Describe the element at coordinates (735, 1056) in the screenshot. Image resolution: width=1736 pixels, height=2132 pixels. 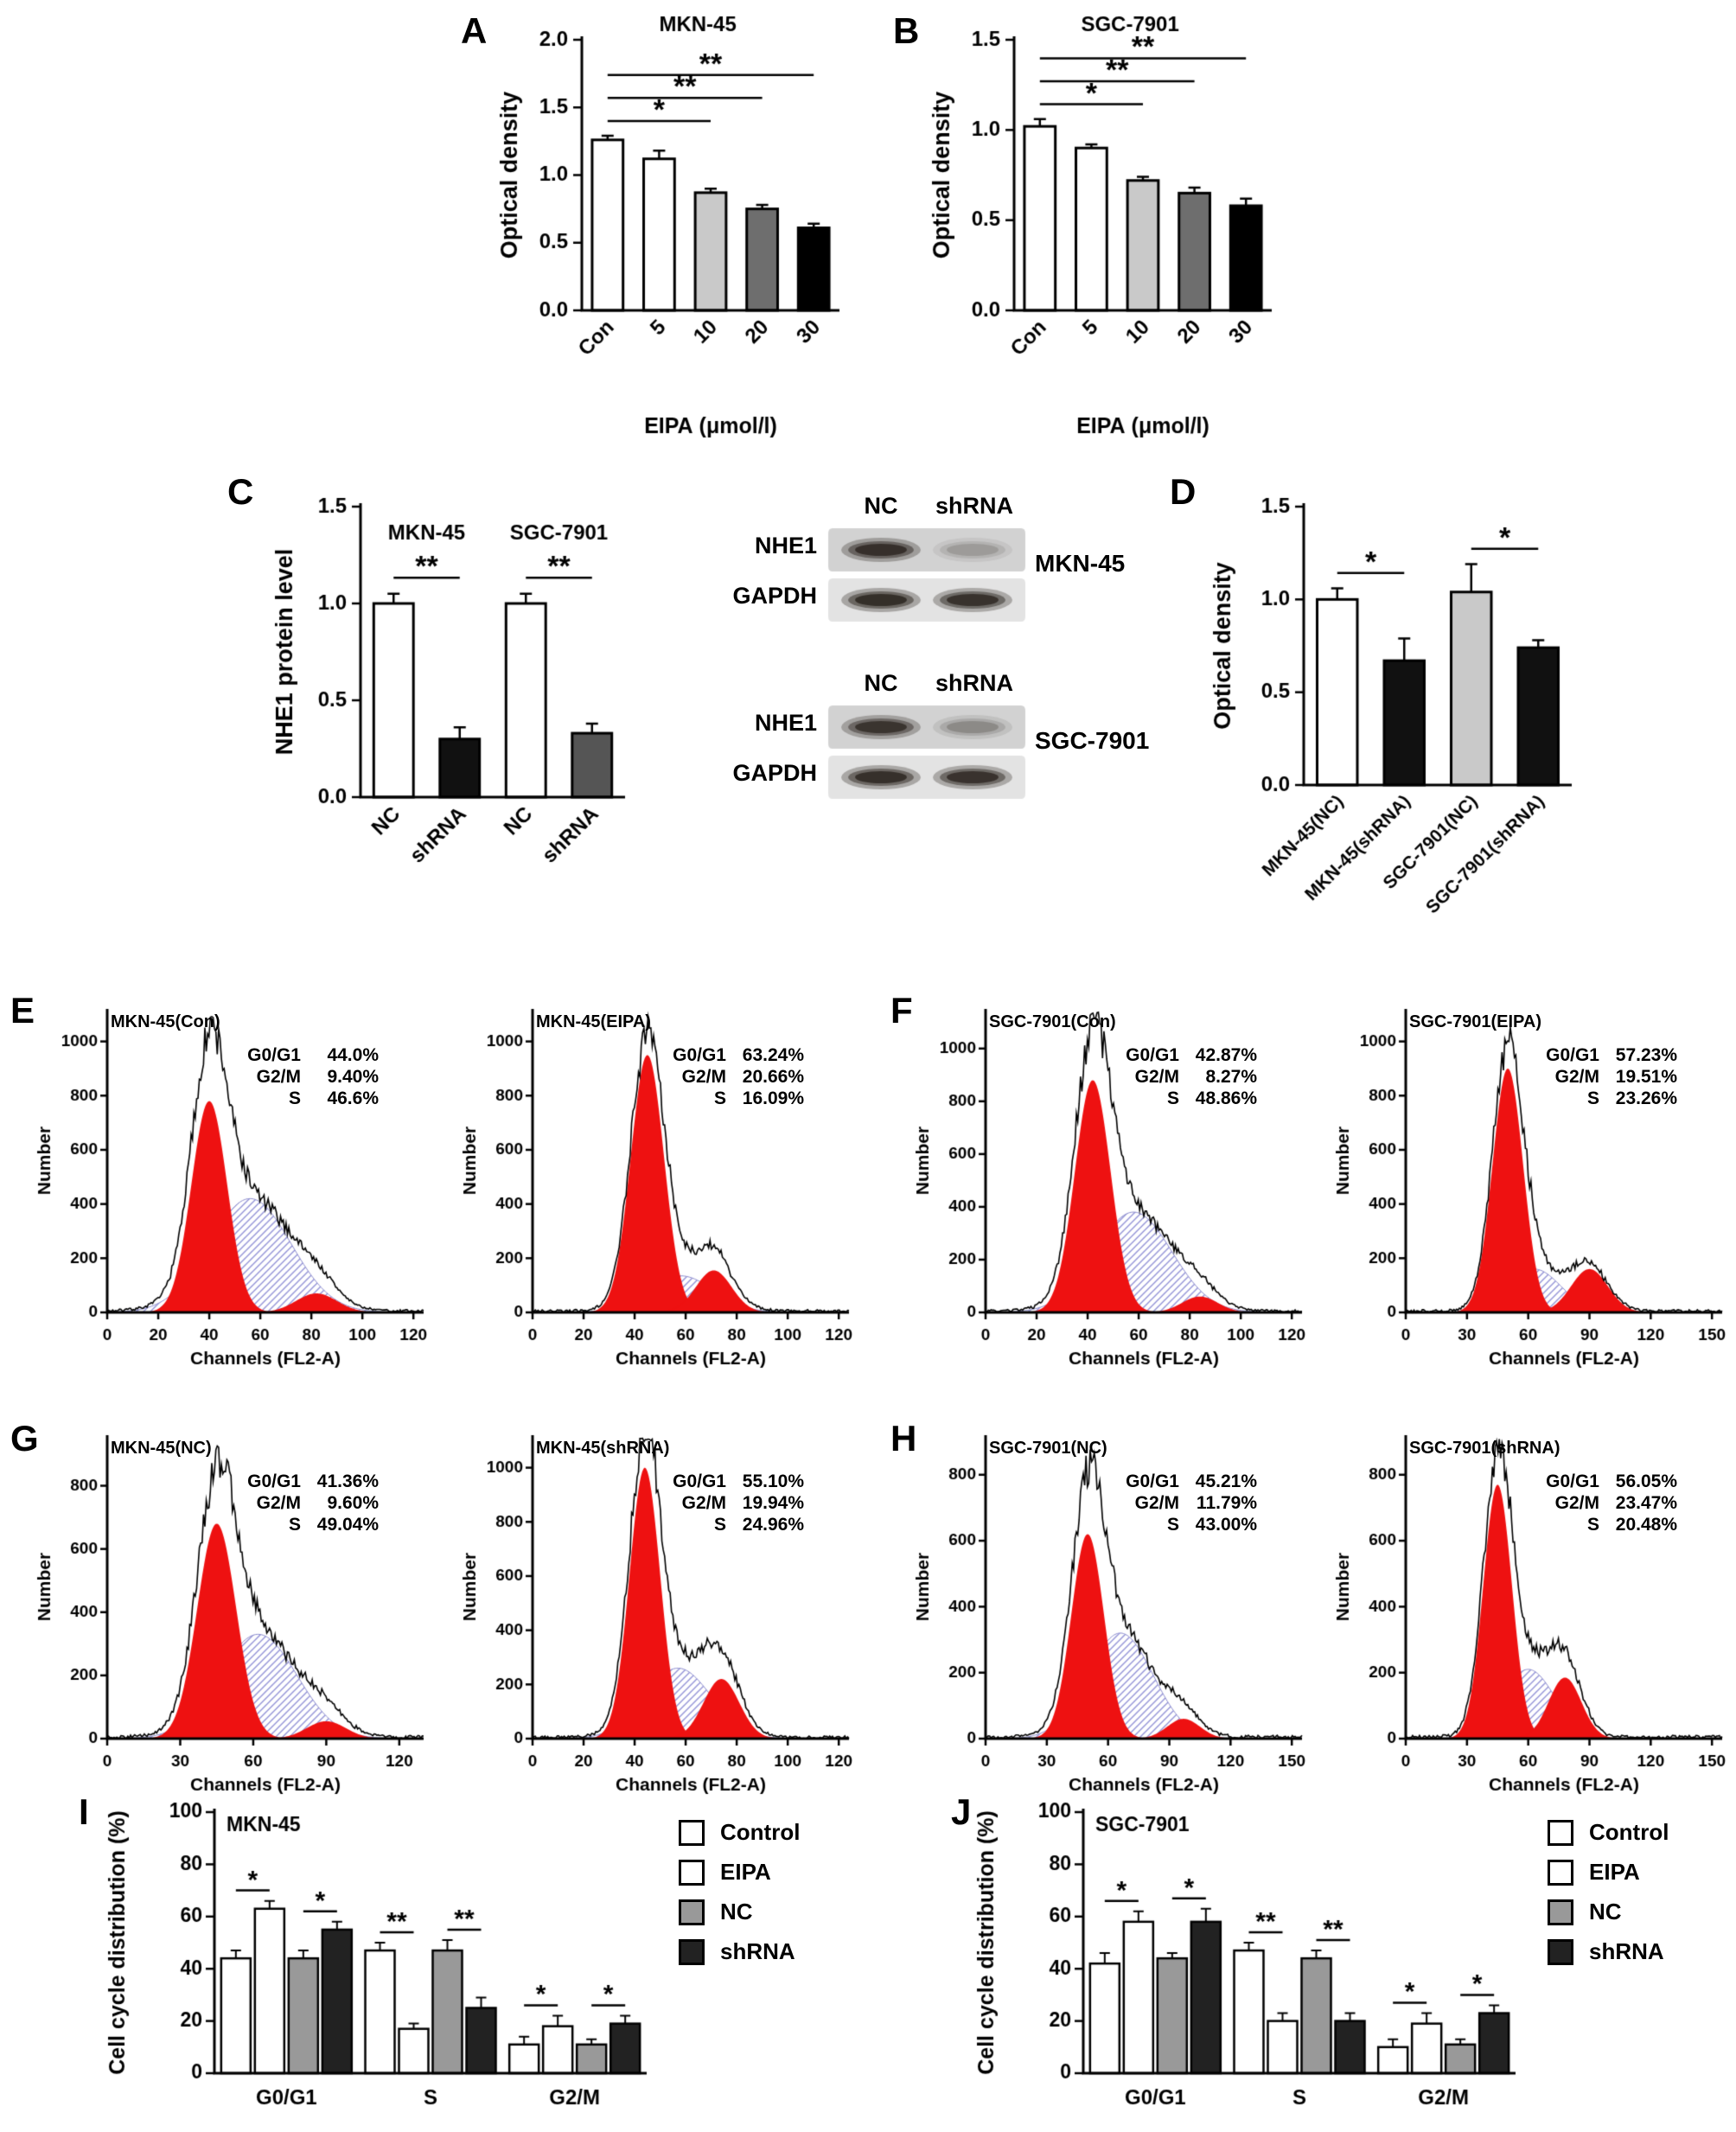
I see `stat-row-g0g1: G0/G1 63.24%` at that location.